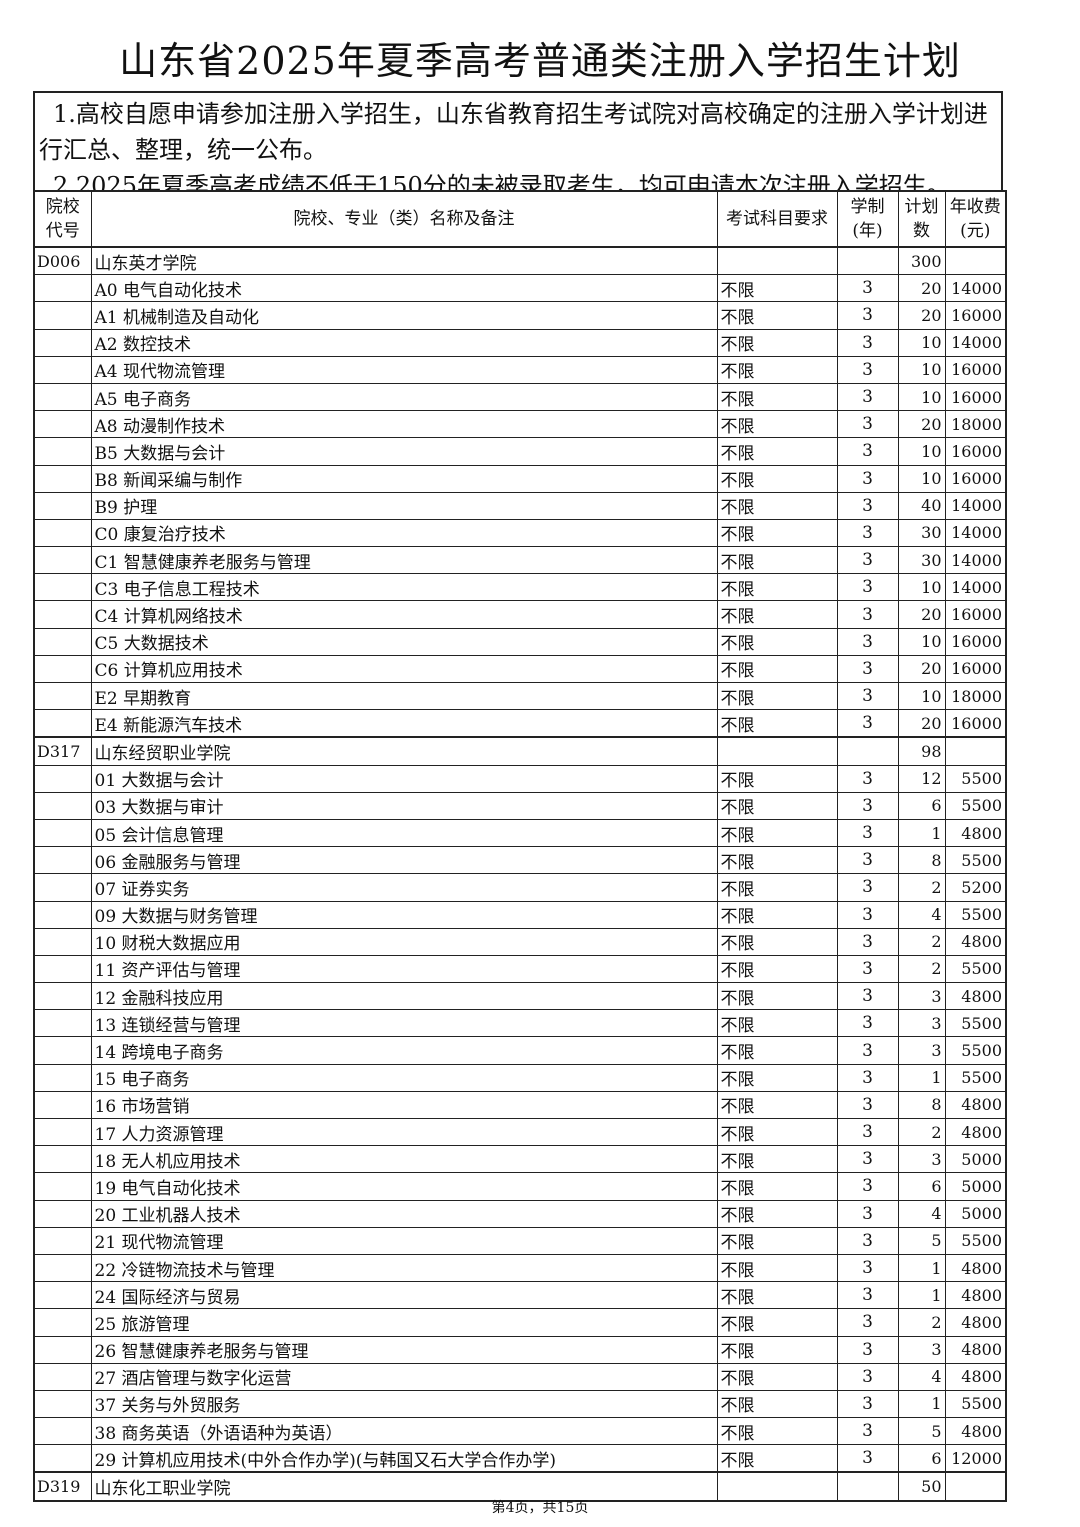 The width and height of the screenshot is (1080, 1527). I want to click on header-subject-requirement: 考试科目要求, so click(777, 219).